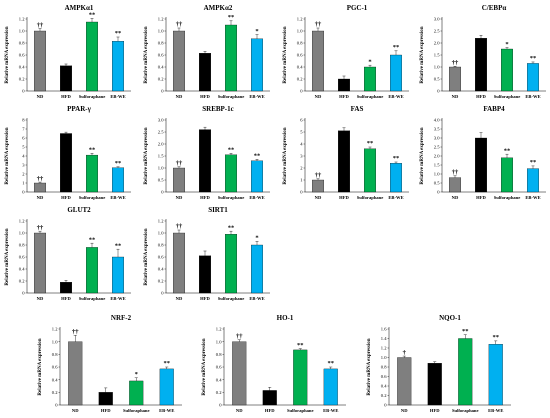  Describe the element at coordinates (218, 210) in the screenshot. I see `chart-title: SIRT1` at that location.